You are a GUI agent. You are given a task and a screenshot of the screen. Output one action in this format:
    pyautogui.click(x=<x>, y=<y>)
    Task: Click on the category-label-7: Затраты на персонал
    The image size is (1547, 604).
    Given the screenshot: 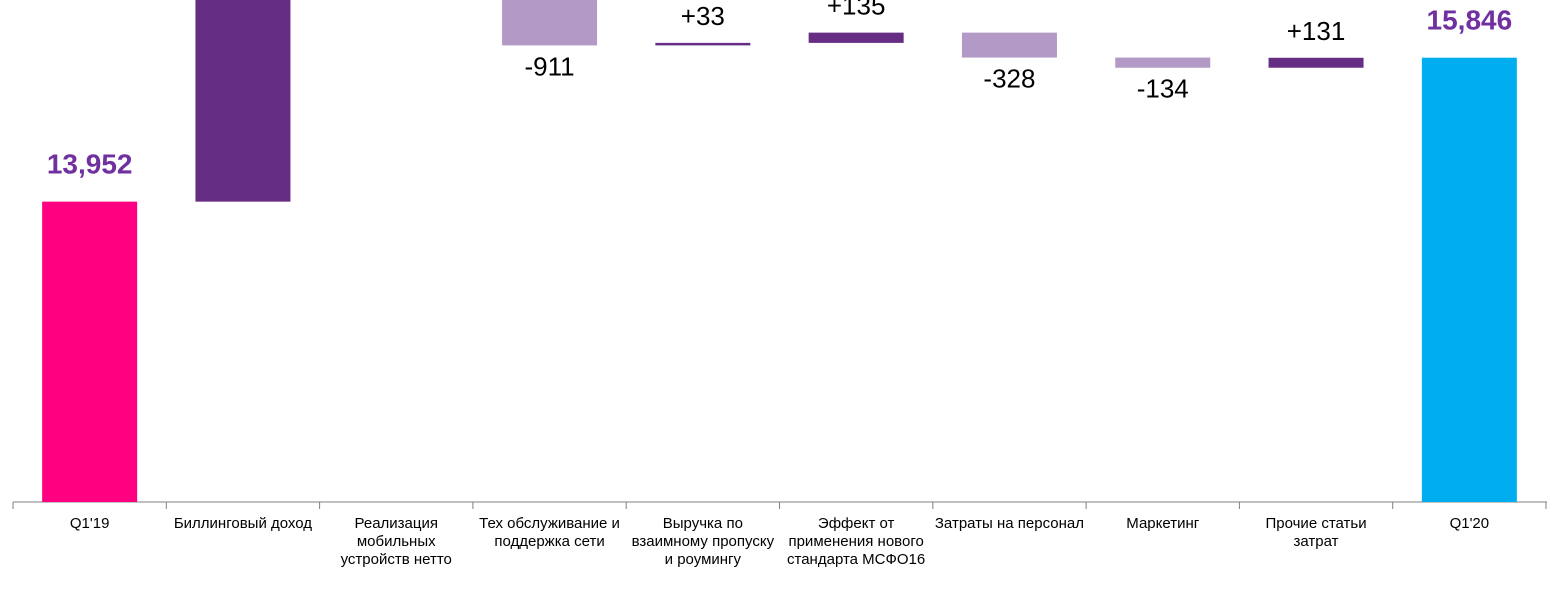 What is the action you would take?
    pyautogui.click(x=1009, y=523)
    